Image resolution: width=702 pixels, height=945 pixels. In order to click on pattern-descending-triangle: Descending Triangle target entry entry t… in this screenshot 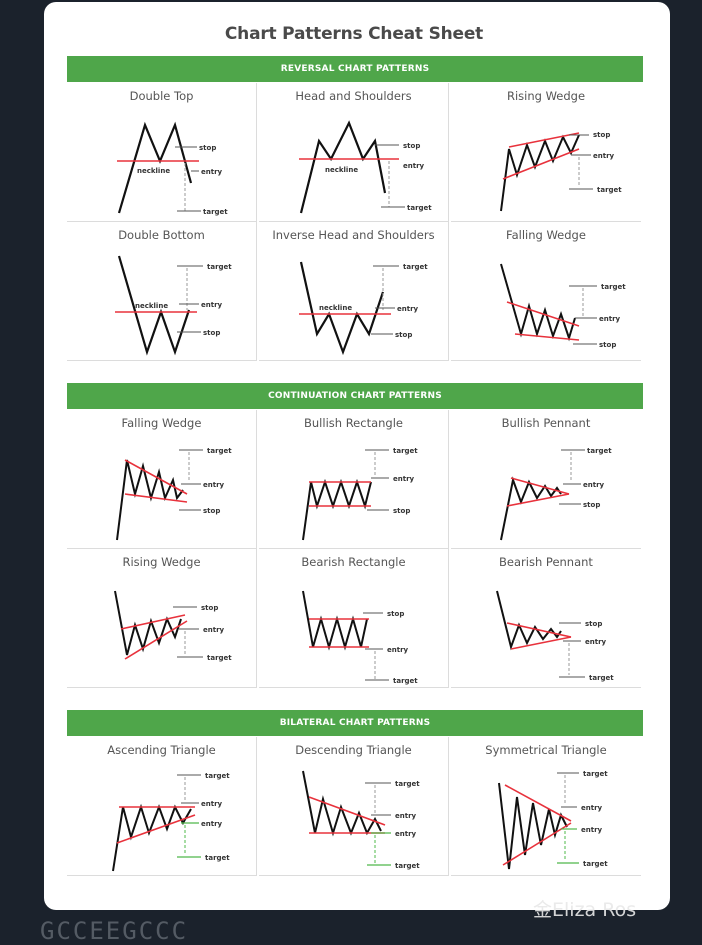, I will do `click(354, 806)`.